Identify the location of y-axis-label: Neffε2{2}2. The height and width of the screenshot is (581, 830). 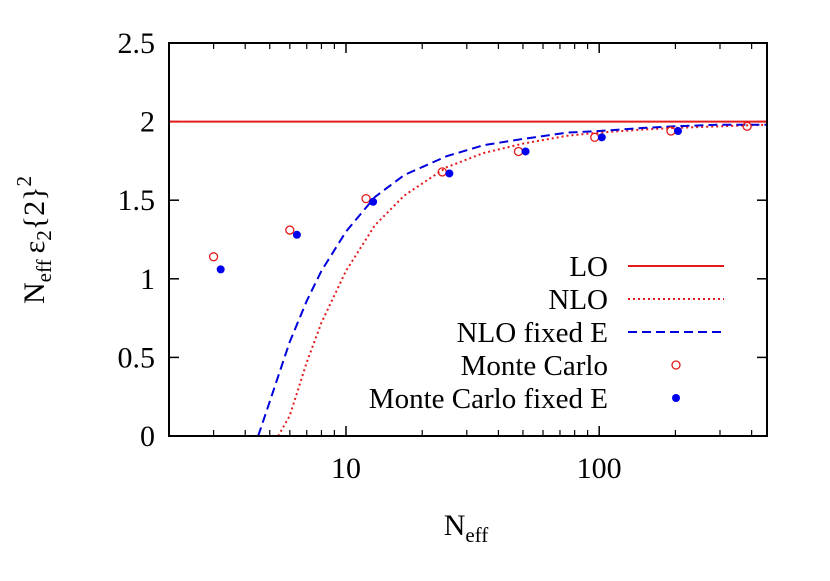
(34, 240).